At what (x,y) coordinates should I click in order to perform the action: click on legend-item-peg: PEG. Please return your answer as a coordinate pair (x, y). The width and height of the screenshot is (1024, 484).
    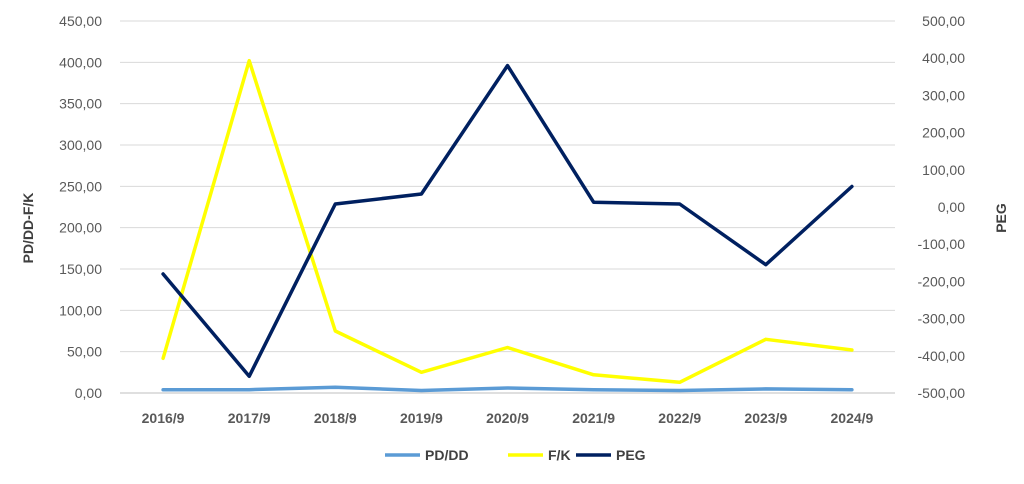
    Looking at the image, I should click on (611, 455).